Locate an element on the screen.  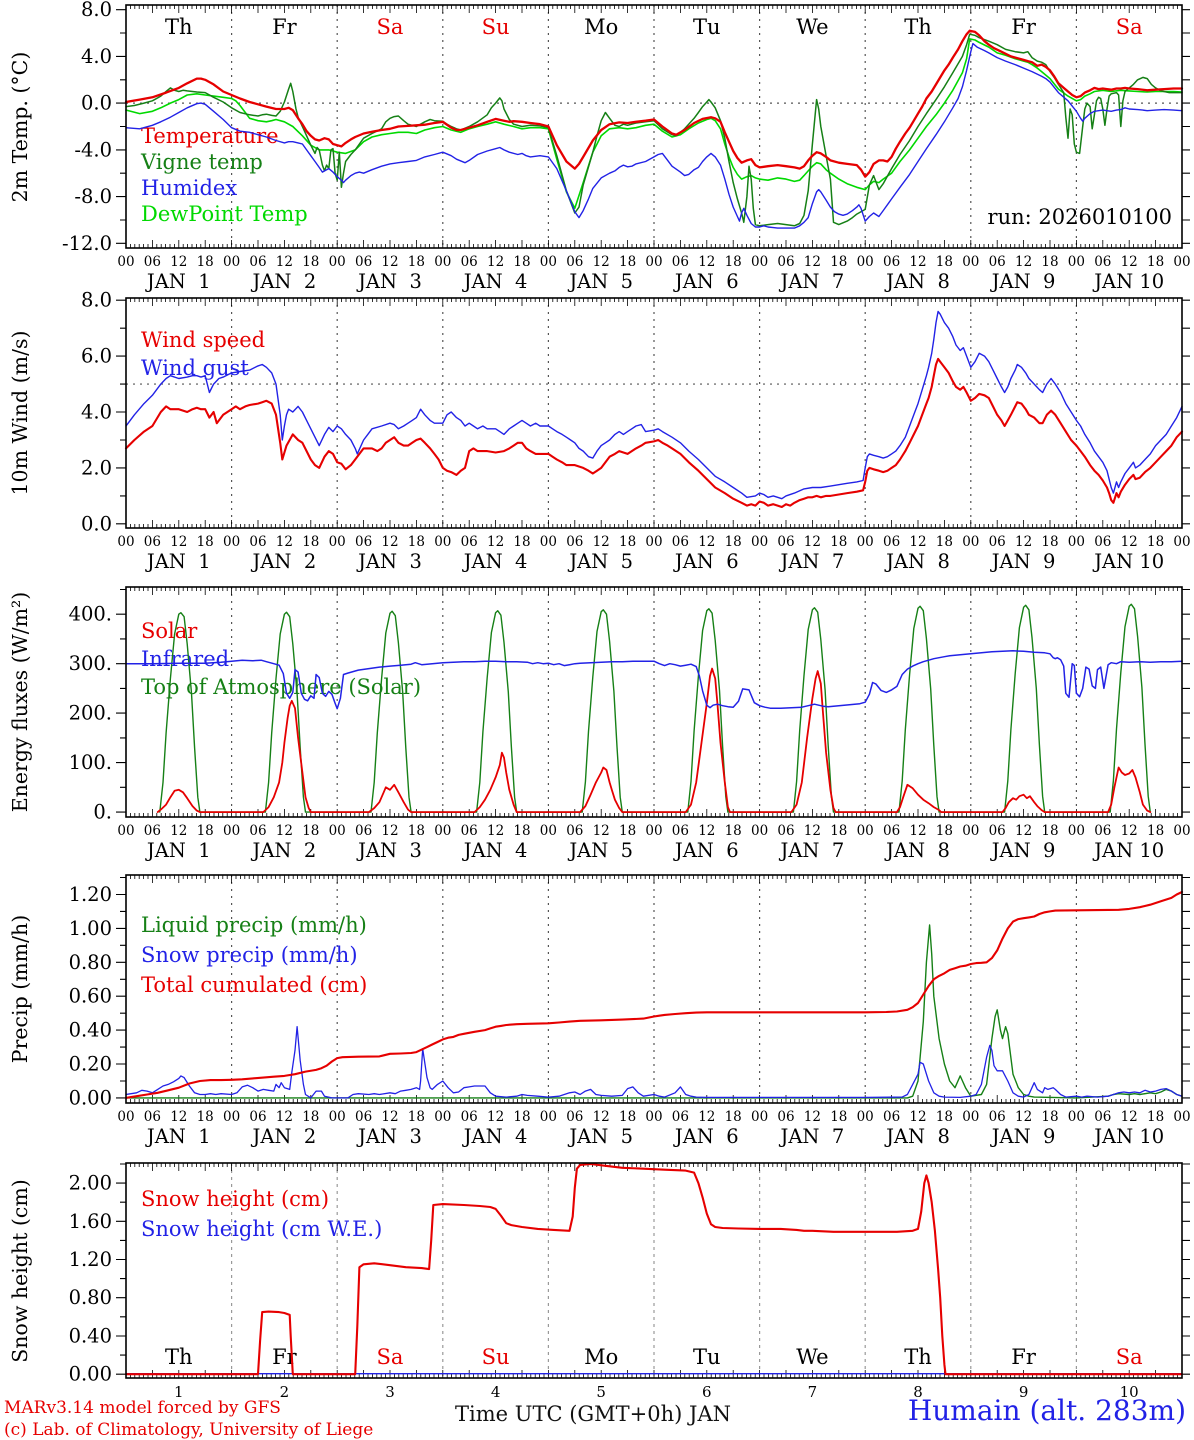
panel-frame is located at coordinates (654, 1270).